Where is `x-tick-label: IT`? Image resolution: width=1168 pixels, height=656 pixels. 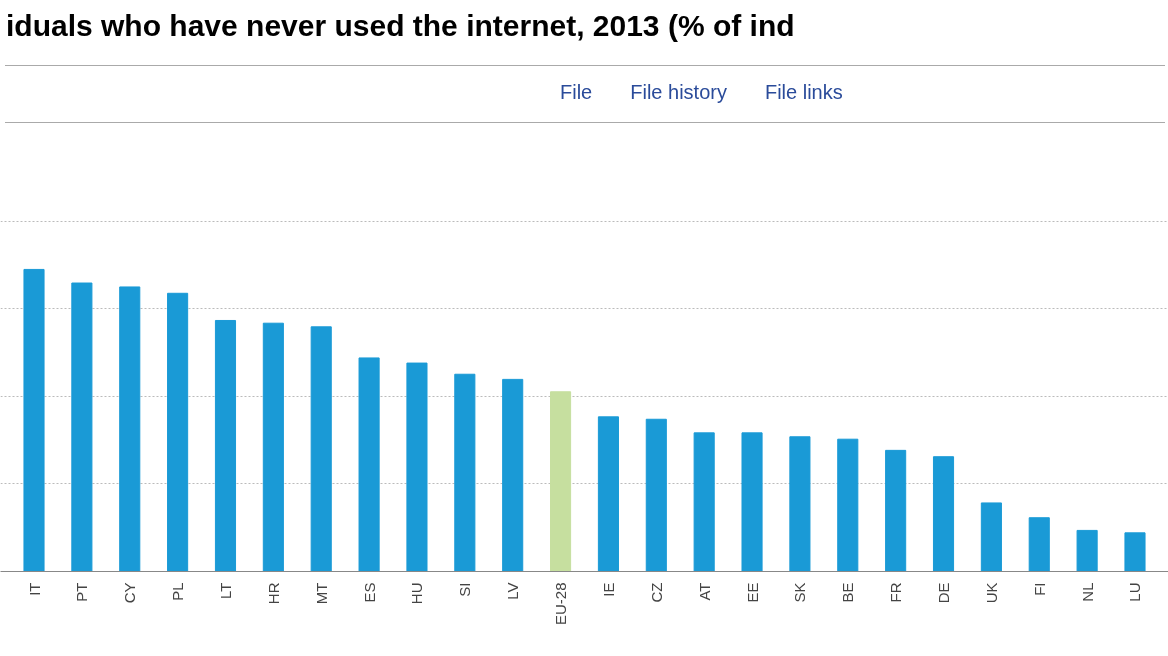
x-tick-label: IT is located at coordinates (34, 589).